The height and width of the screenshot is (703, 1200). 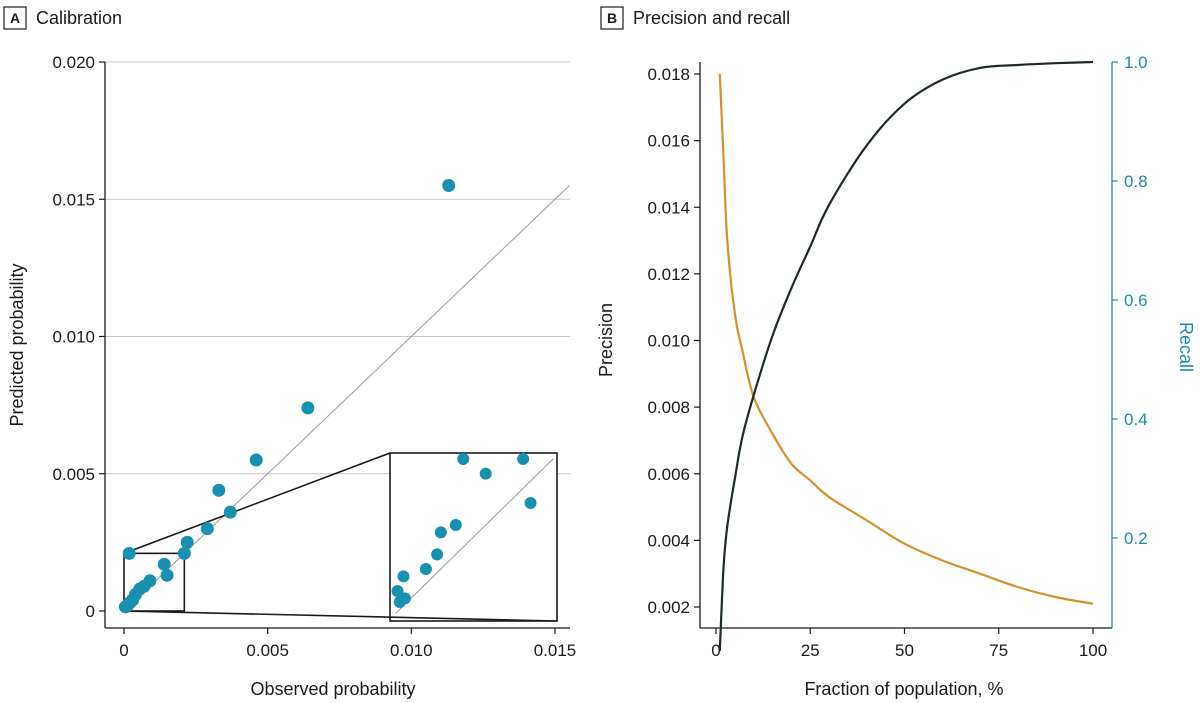 What do you see at coordinates (810, 650) in the screenshot?
I see `fraction-x-tick-label: 25` at bounding box center [810, 650].